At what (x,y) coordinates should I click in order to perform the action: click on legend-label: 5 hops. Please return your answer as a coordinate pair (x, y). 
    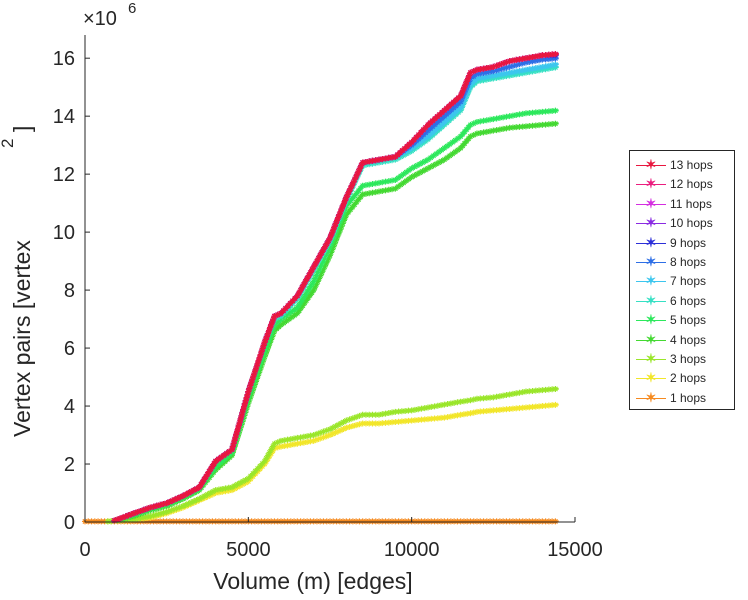
    Looking at the image, I should click on (688, 320).